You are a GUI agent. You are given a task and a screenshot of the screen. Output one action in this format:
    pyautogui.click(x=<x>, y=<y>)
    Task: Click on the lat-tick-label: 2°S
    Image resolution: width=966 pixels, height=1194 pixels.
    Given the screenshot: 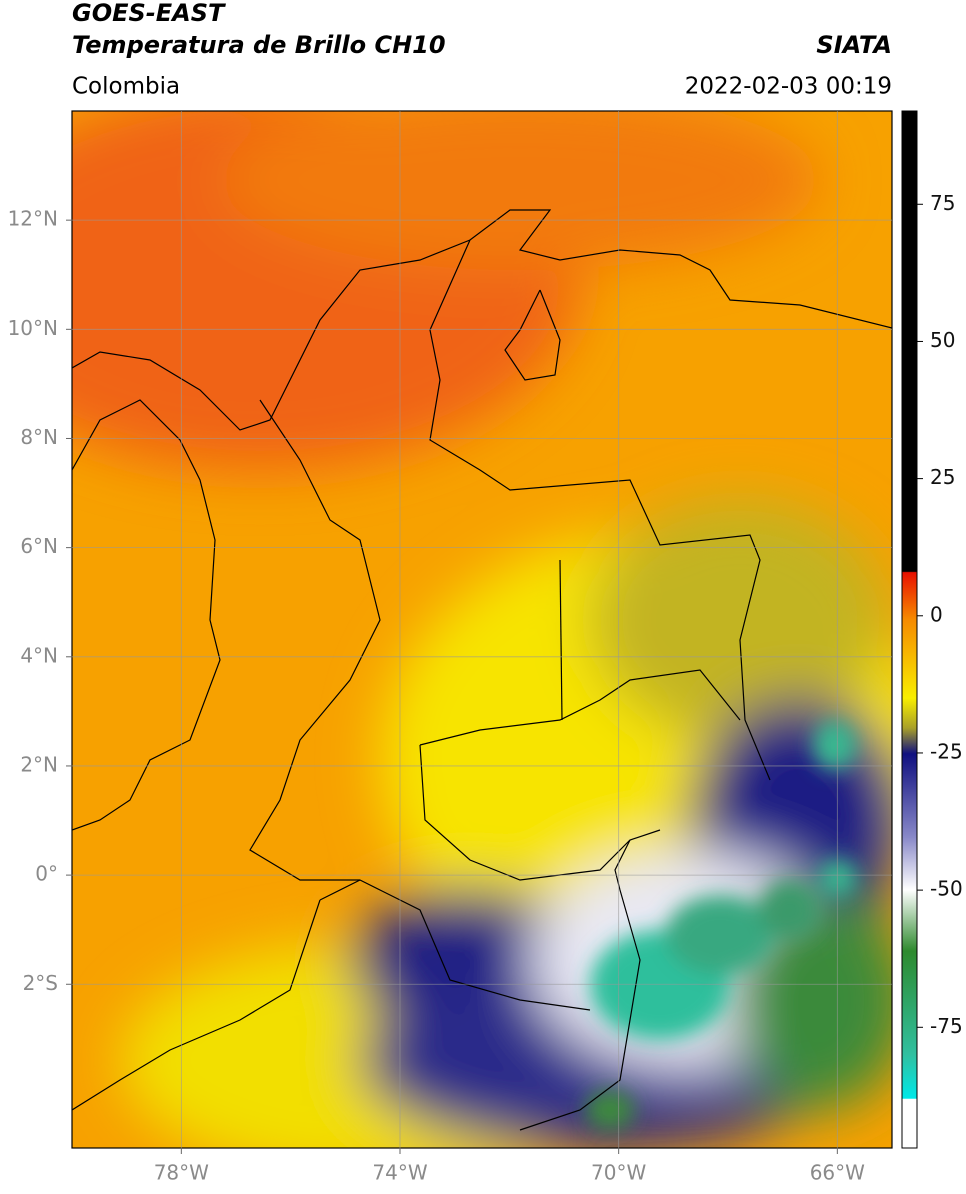 What is the action you would take?
    pyautogui.click(x=40, y=983)
    